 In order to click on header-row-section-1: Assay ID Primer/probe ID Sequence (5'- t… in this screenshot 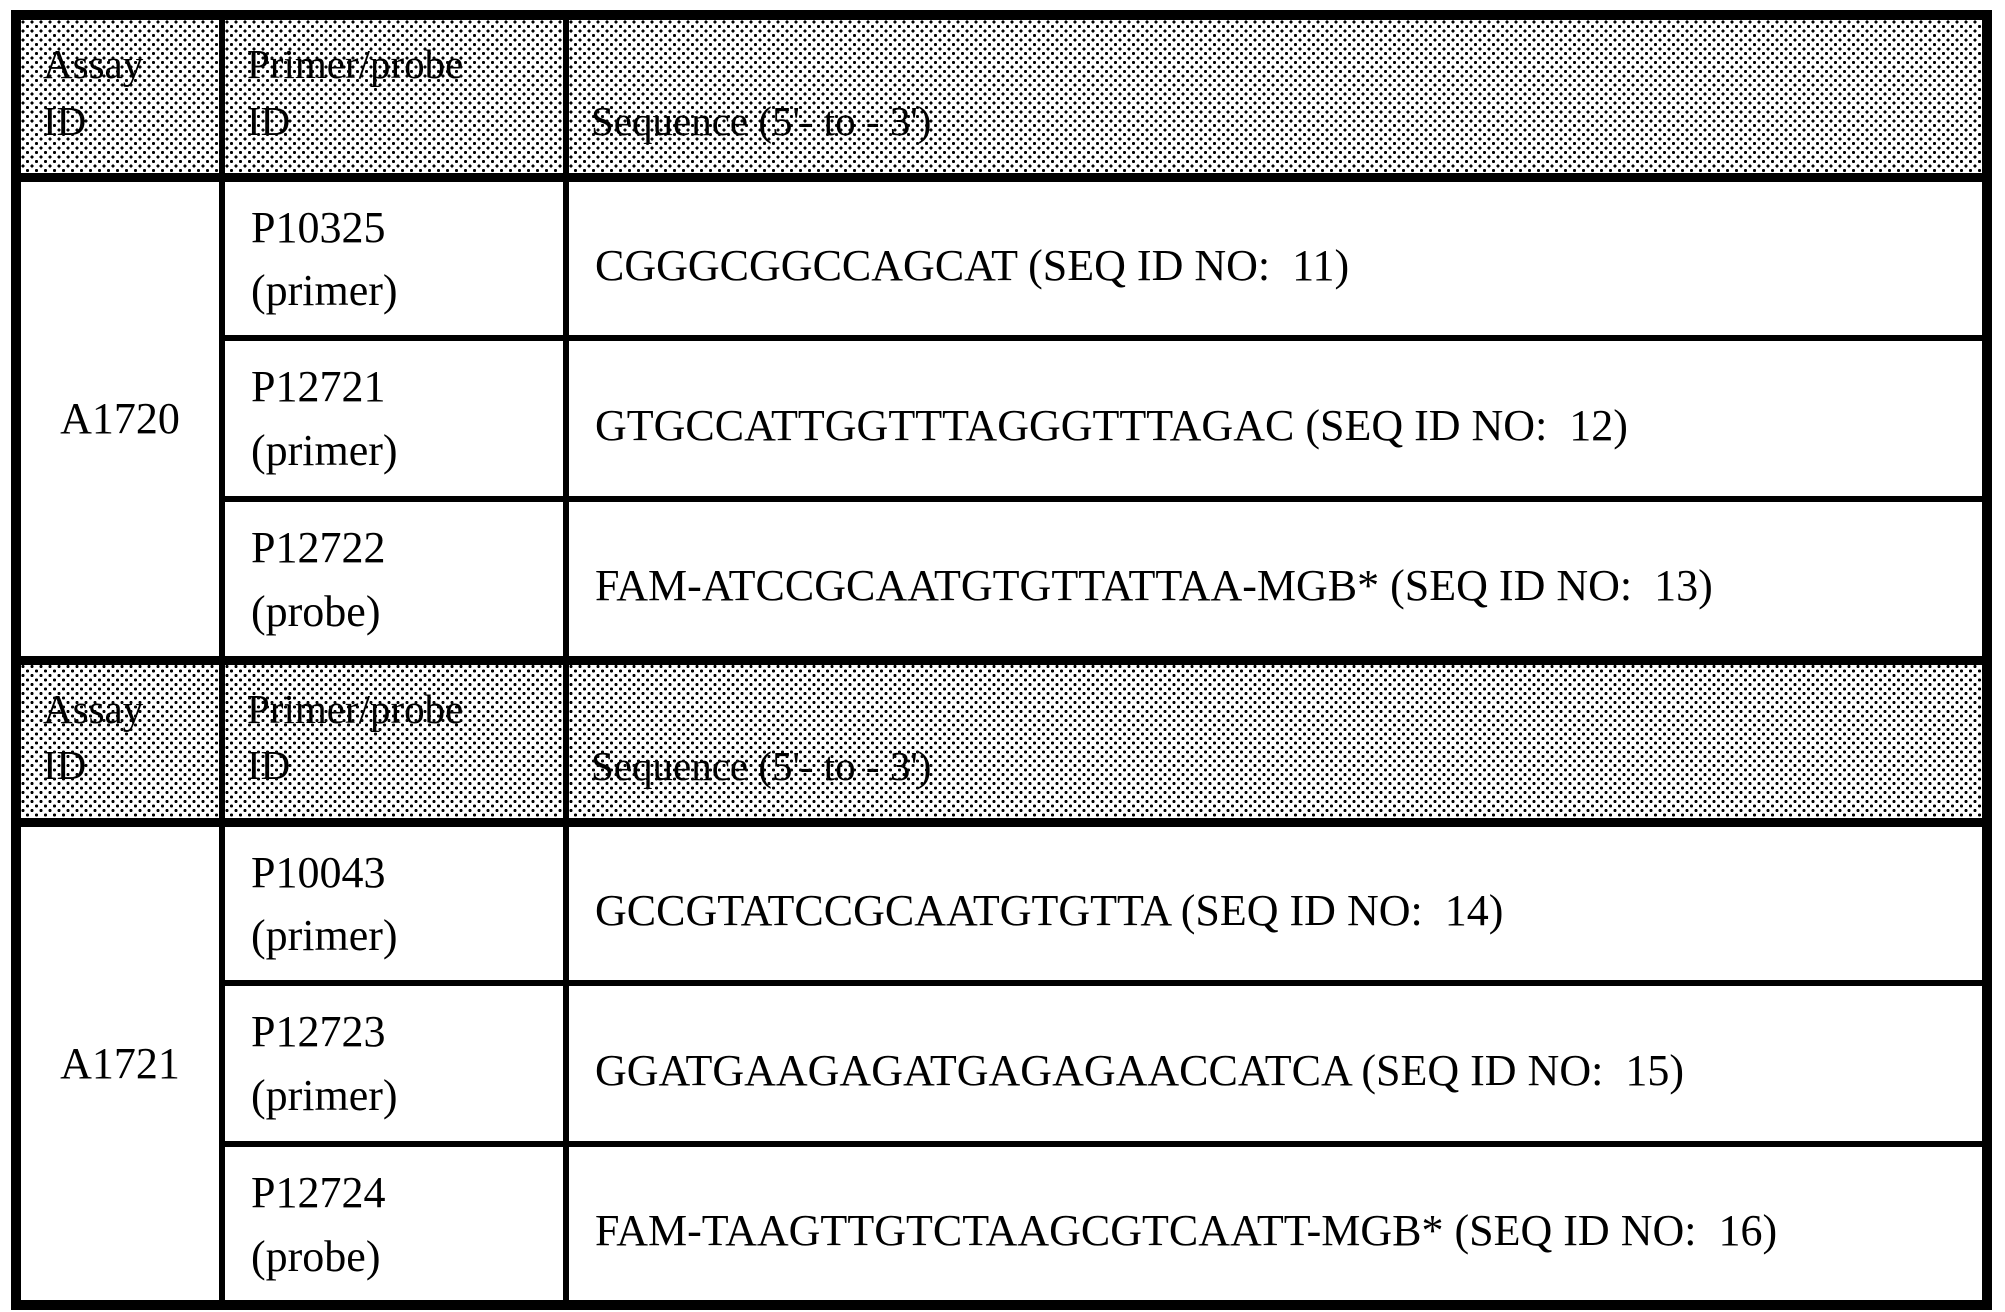, I will do `click(1001, 96)`.